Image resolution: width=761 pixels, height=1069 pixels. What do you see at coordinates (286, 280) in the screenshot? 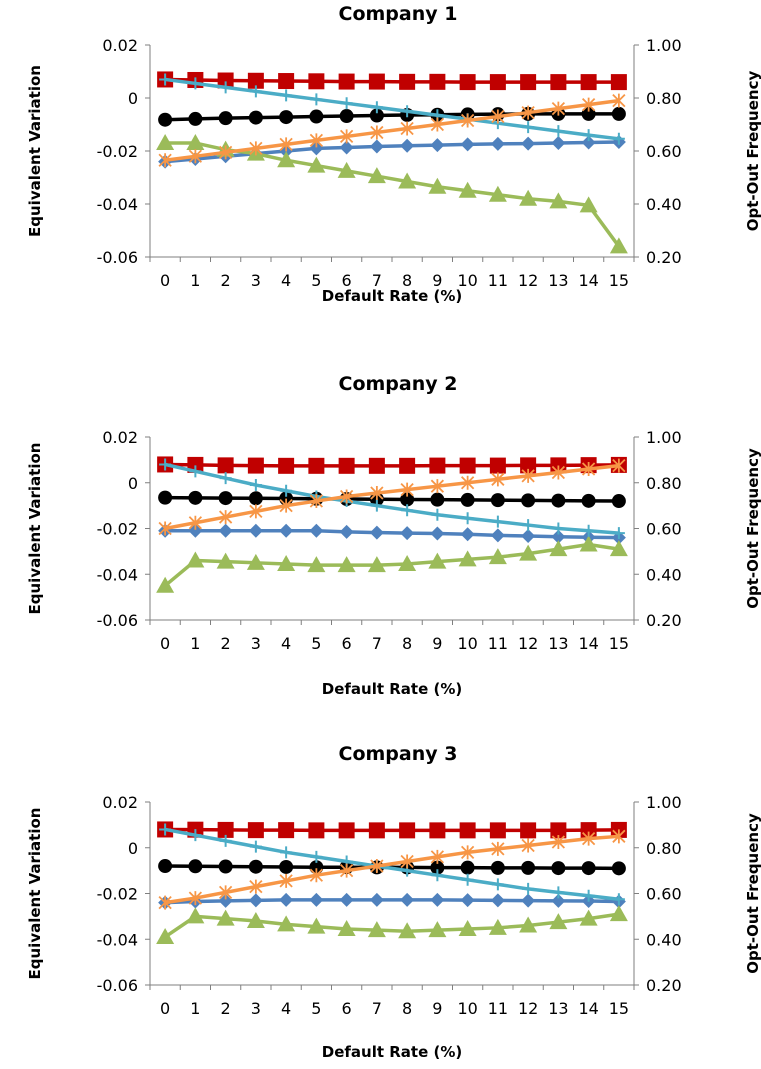
I see `x-tick-label: 4` at bounding box center [286, 280].